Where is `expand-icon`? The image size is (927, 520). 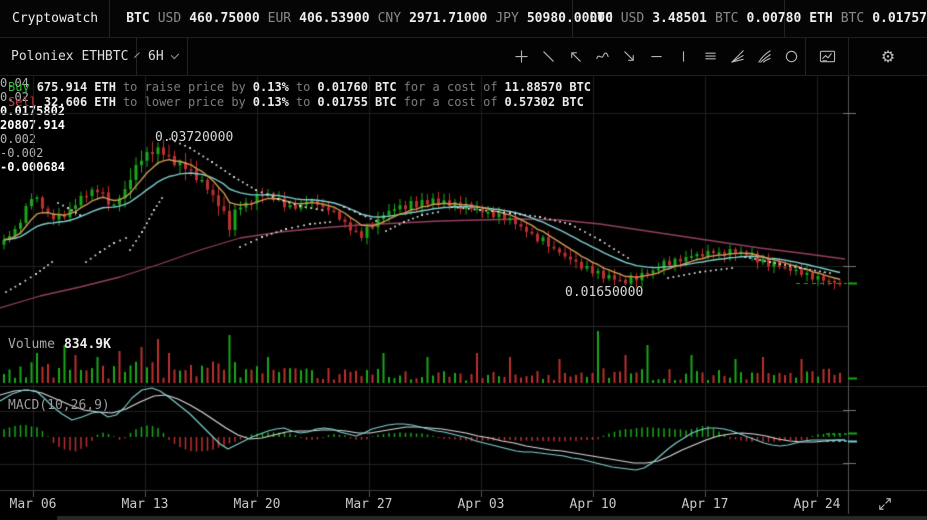
expand-icon is located at coordinates (885, 504).